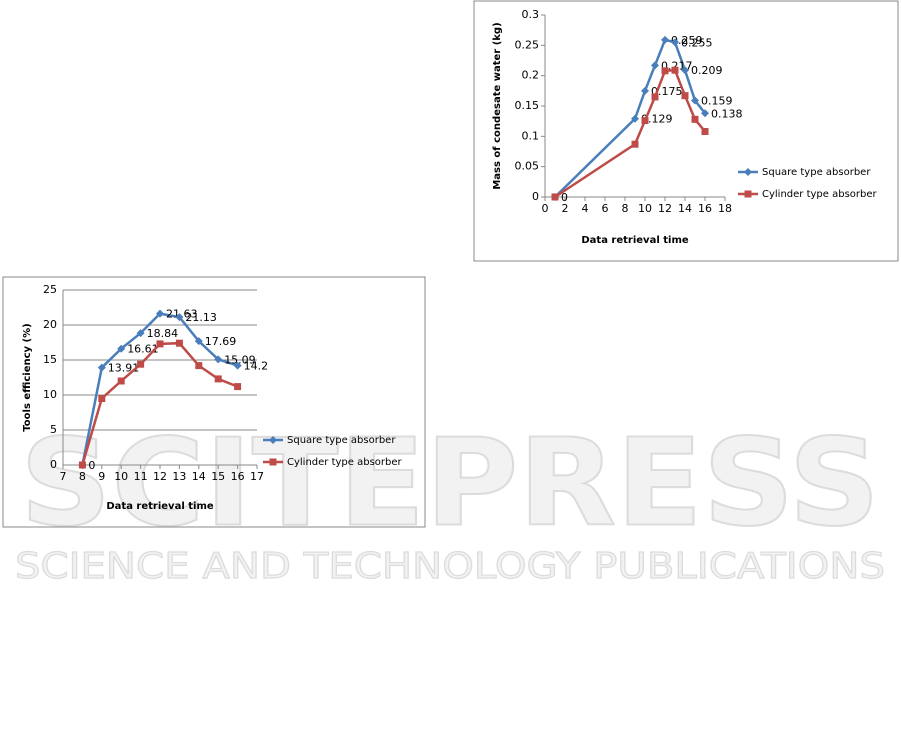 This screenshot has width=901, height=753. I want to click on y-tick-label: 5, so click(53, 429).